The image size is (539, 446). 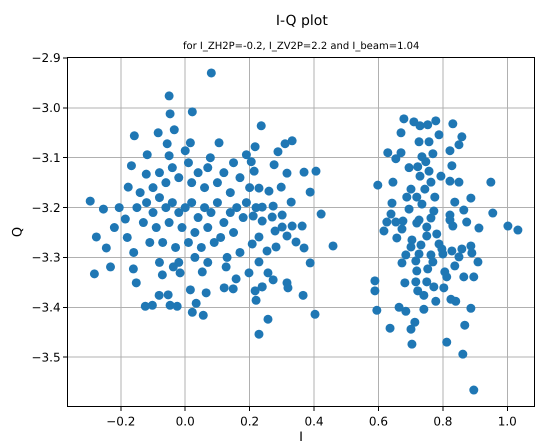 I want to click on chart-title: I-Q plot, so click(x=302, y=20).